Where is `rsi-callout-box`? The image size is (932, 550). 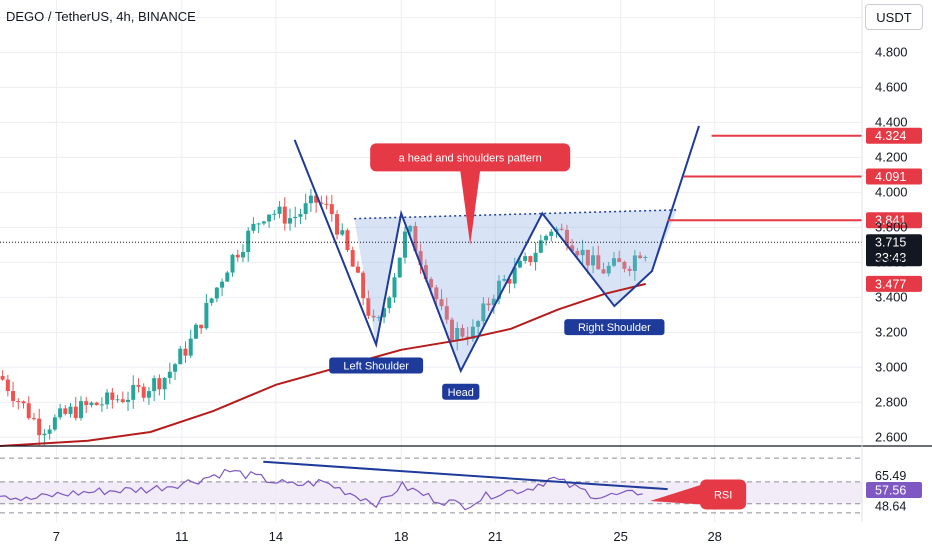
rsi-callout-box is located at coordinates (723, 494).